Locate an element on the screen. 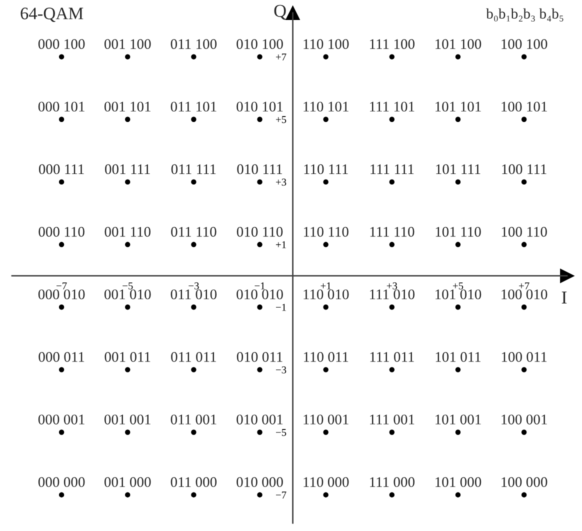 Image resolution: width=582 pixels, height=531 pixels. x-tick-label: −7 is located at coordinates (61, 286).